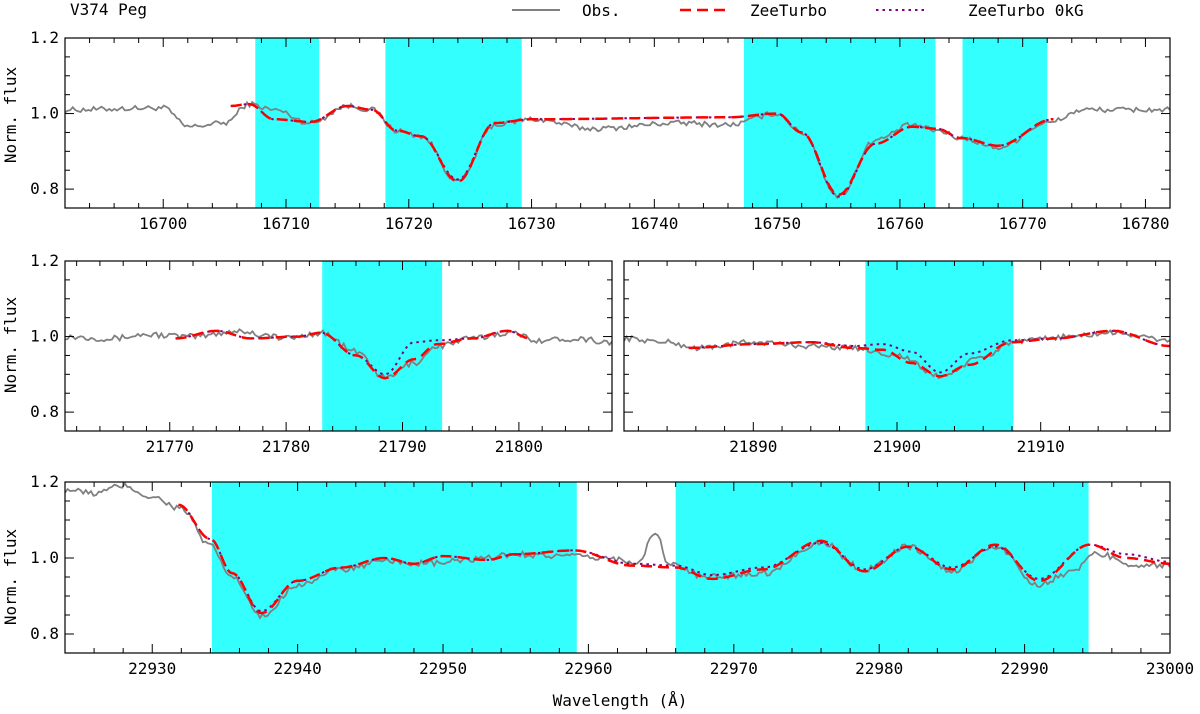 The width and height of the screenshot is (1200, 714). I want to click on ylabel-panel-middle: Norm. flux, so click(10, 344).